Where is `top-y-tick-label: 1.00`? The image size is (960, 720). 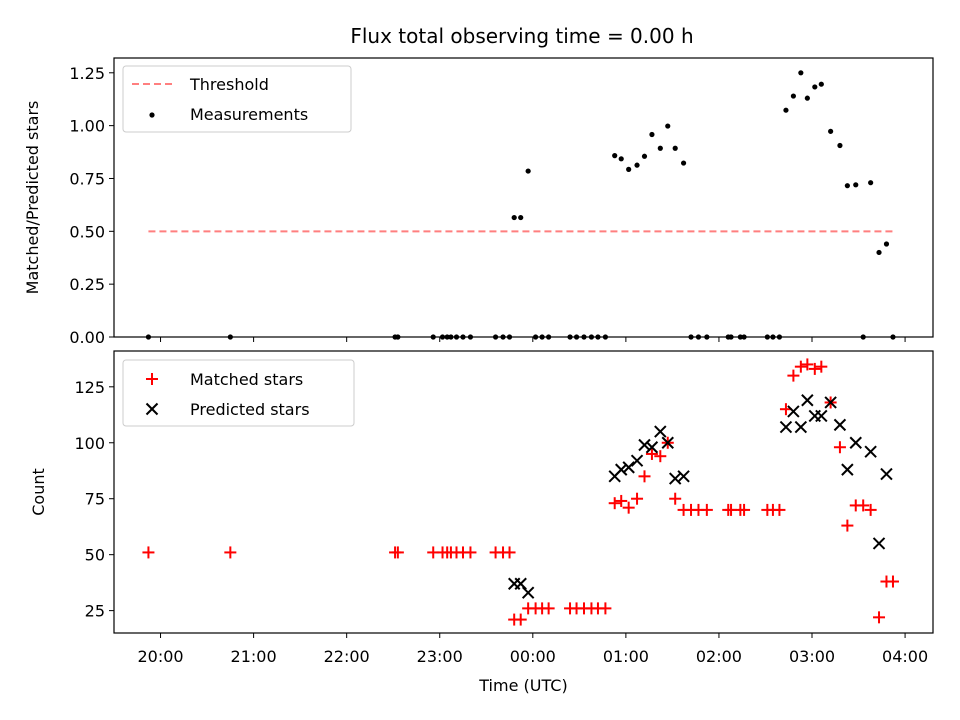 top-y-tick-label: 1.00 is located at coordinates (87, 126).